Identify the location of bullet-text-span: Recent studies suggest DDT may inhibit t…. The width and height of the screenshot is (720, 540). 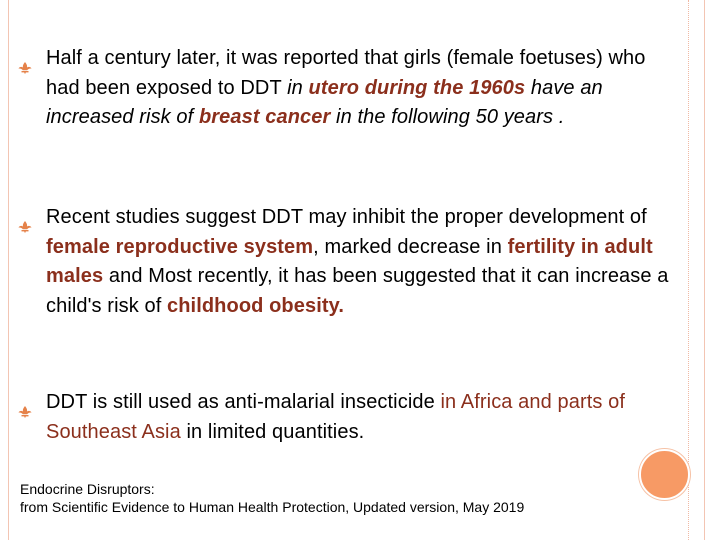
(346, 217).